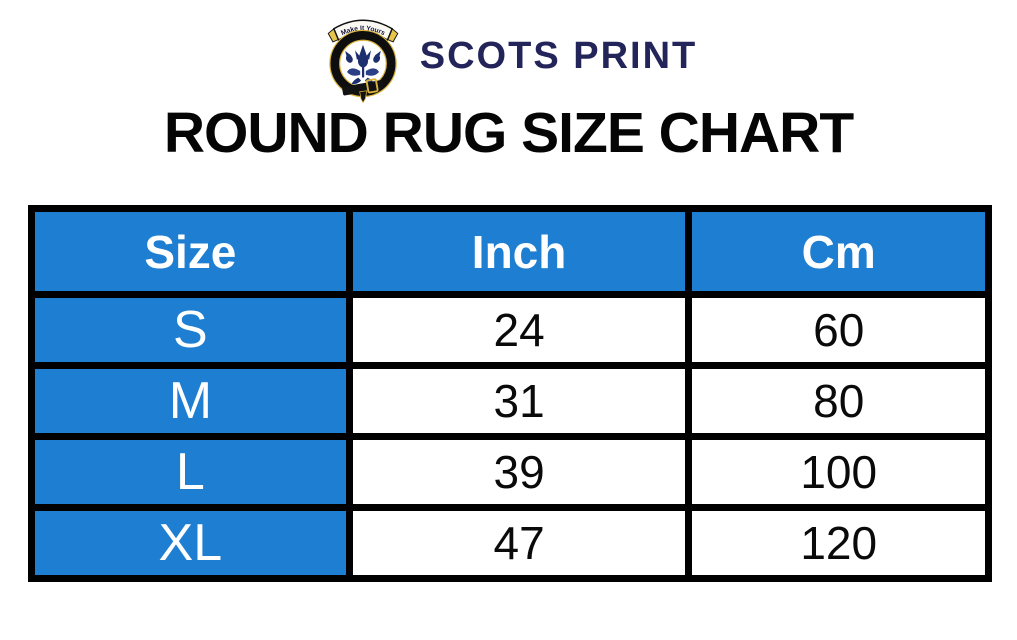  I want to click on table-row: S 24 60, so click(510, 330).